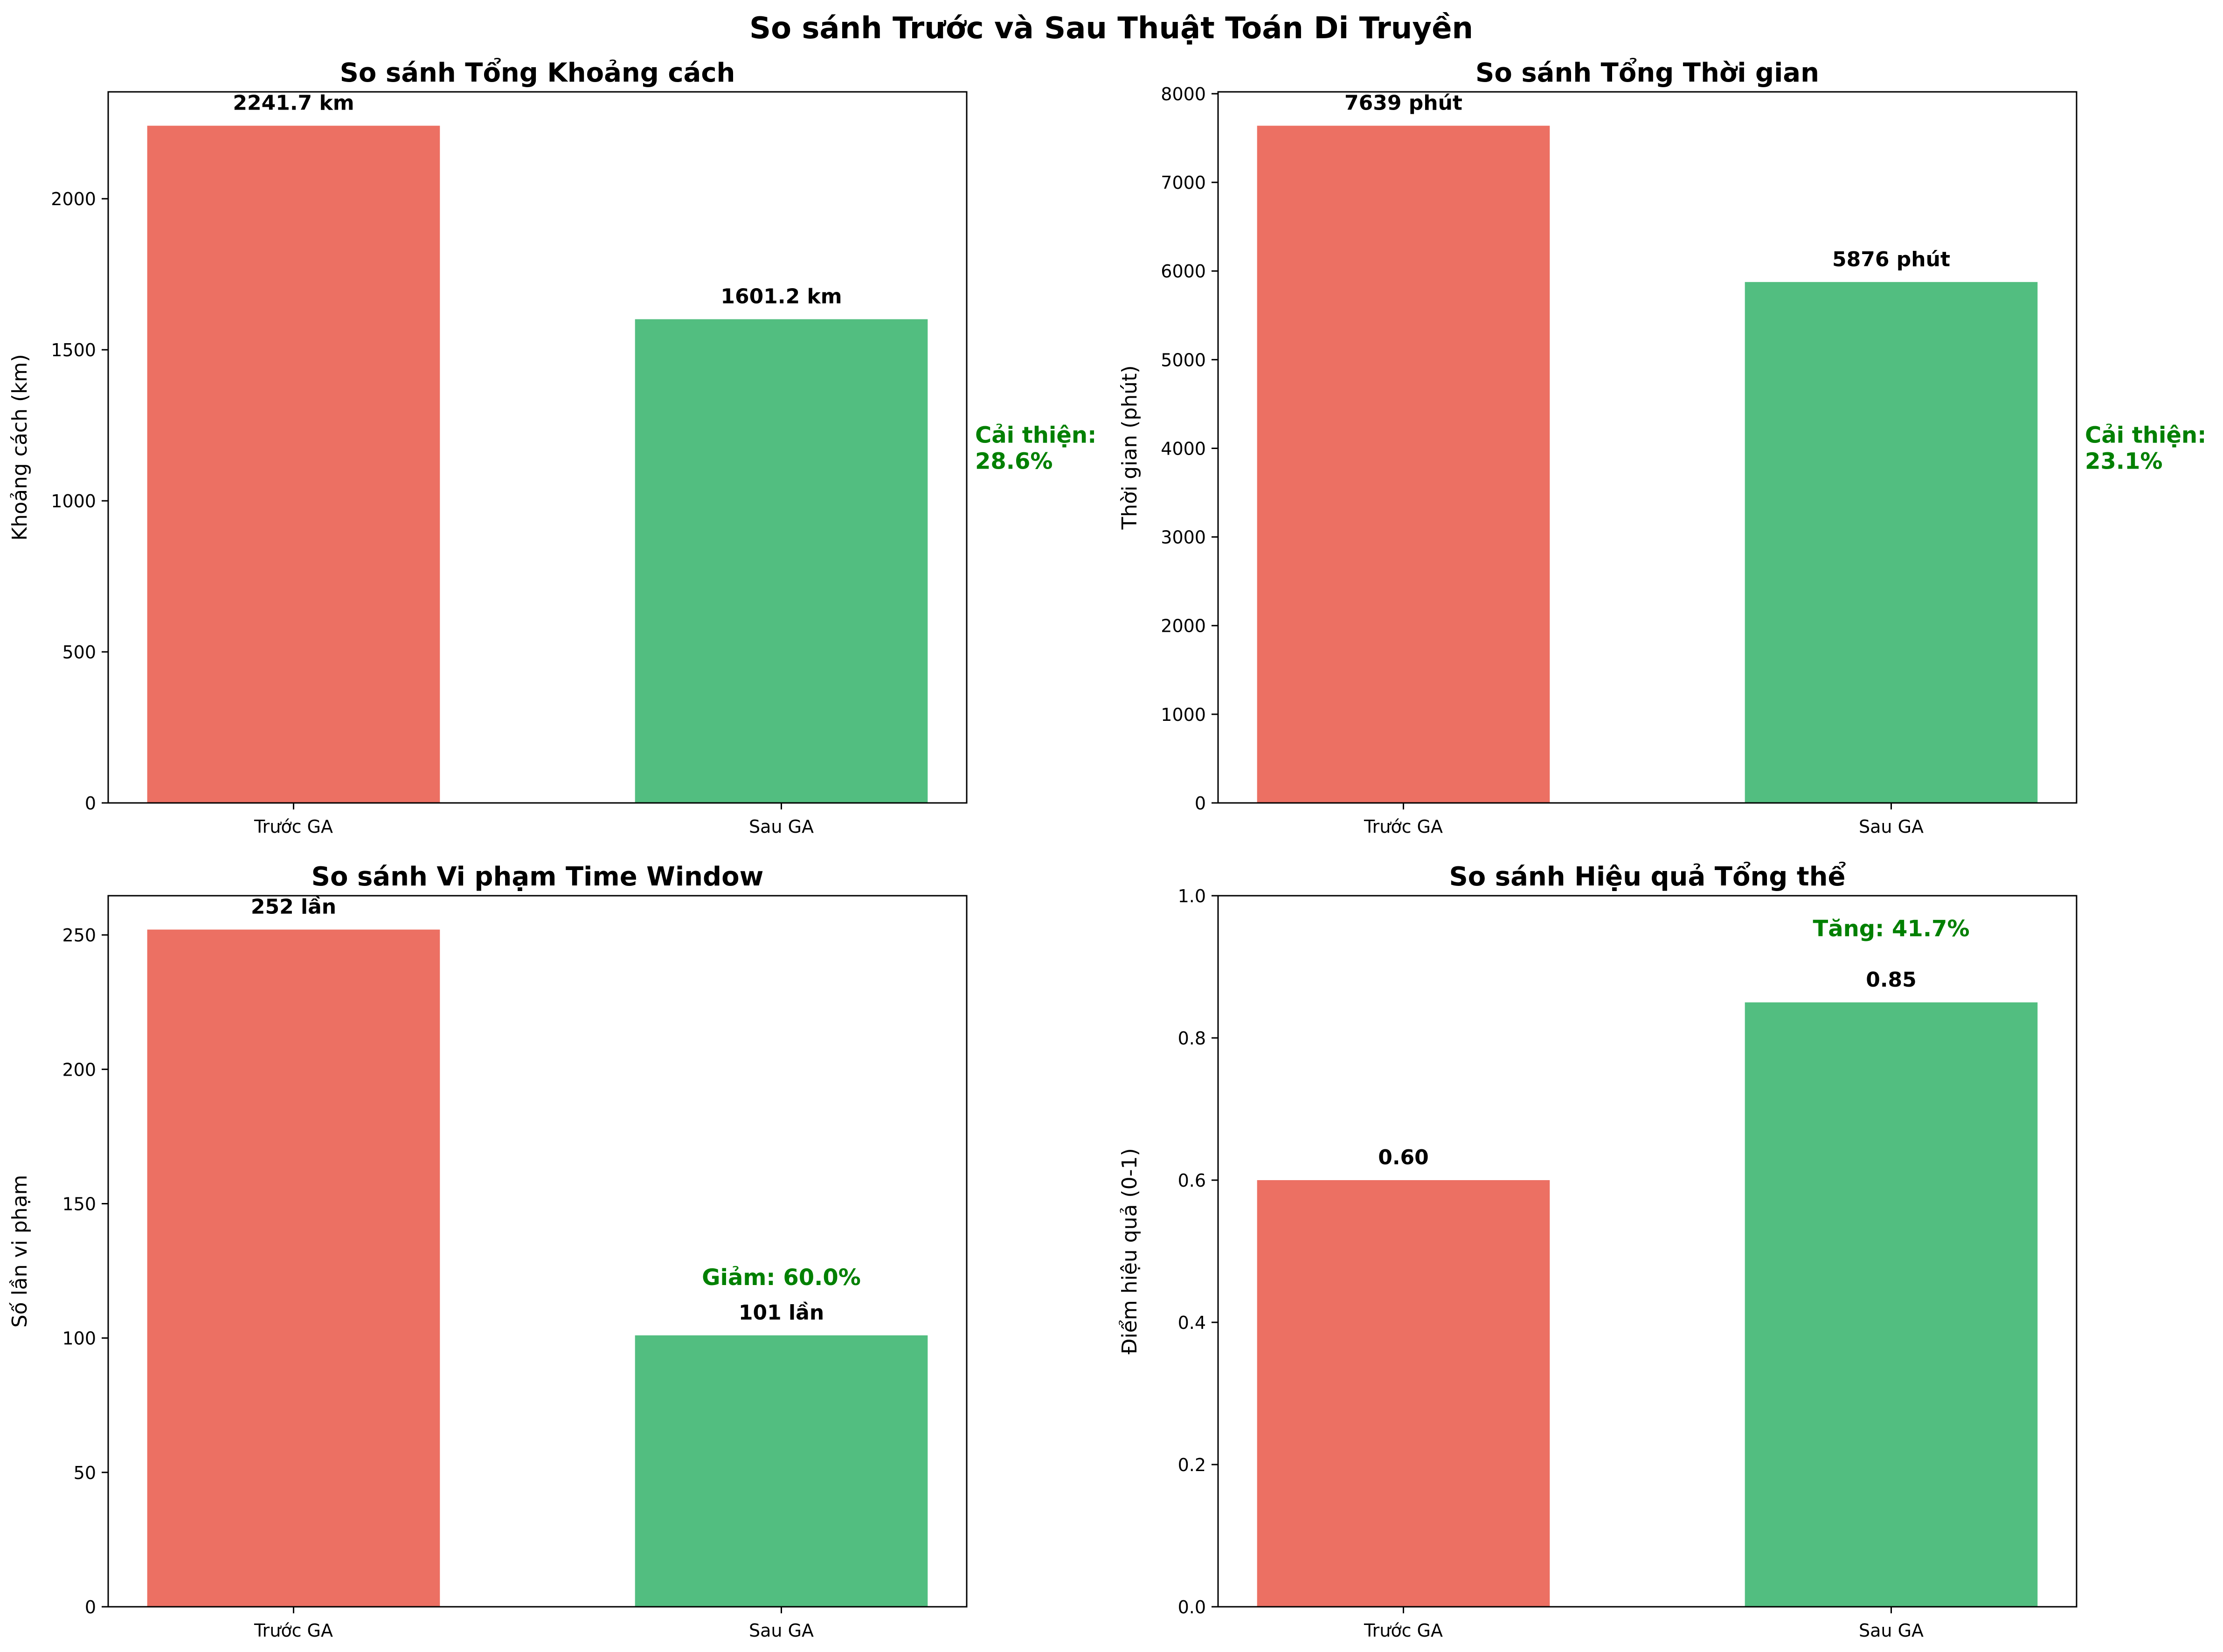 Image resolution: width=2223 pixels, height=1652 pixels. I want to click on y-tick-label: 8000, so click(1183, 94).